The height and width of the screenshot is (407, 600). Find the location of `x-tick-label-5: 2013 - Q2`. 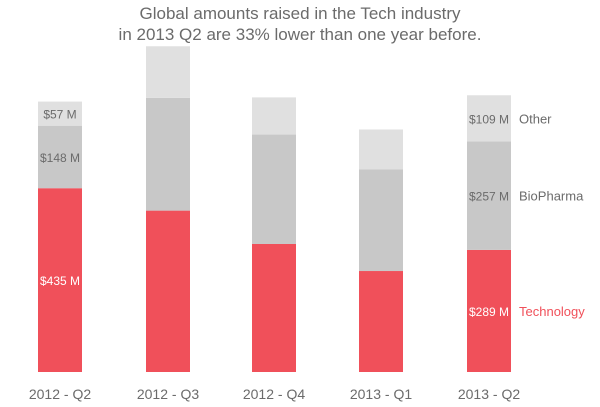

x-tick-label-5: 2013 - Q2 is located at coordinates (489, 394).